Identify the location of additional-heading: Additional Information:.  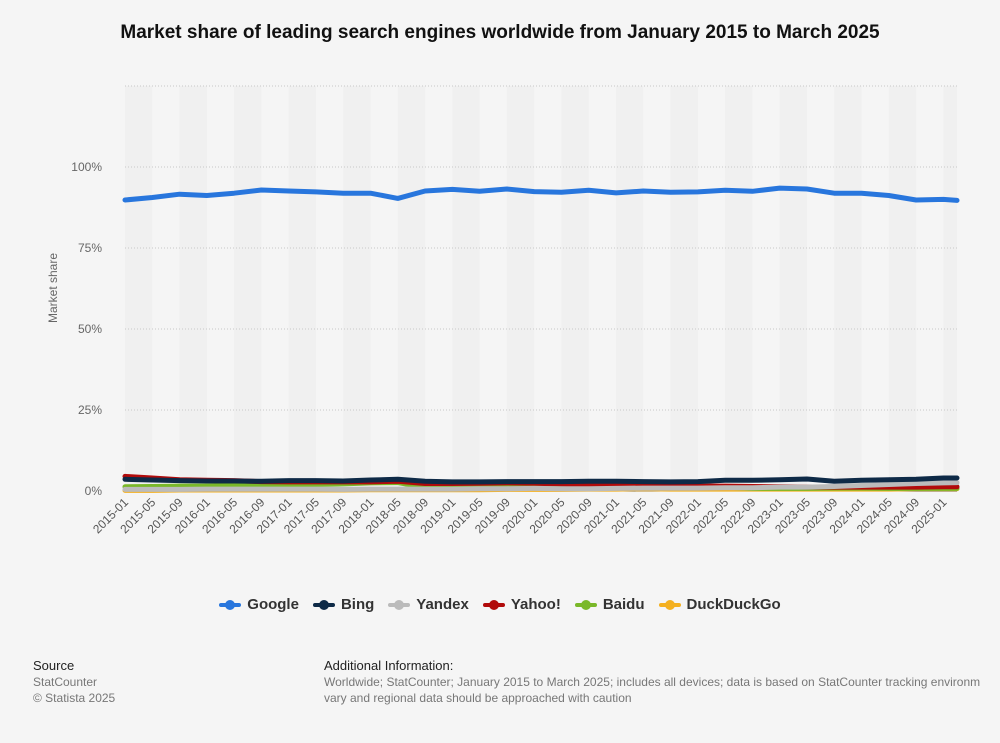
(389, 665).